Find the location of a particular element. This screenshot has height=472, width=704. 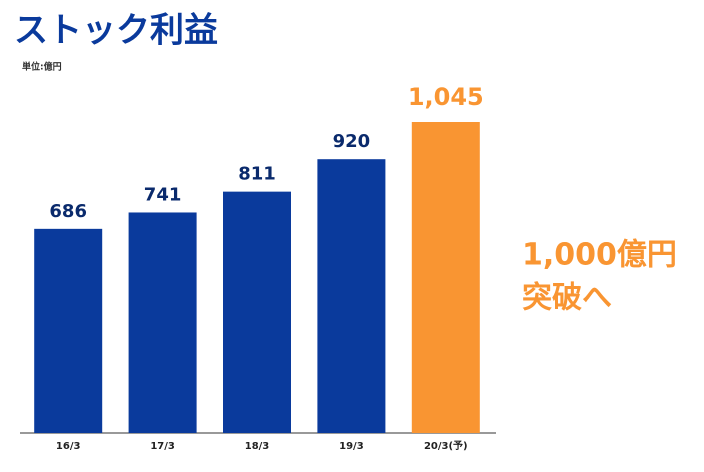

x-tick-label: 16/3 is located at coordinates (68, 446).